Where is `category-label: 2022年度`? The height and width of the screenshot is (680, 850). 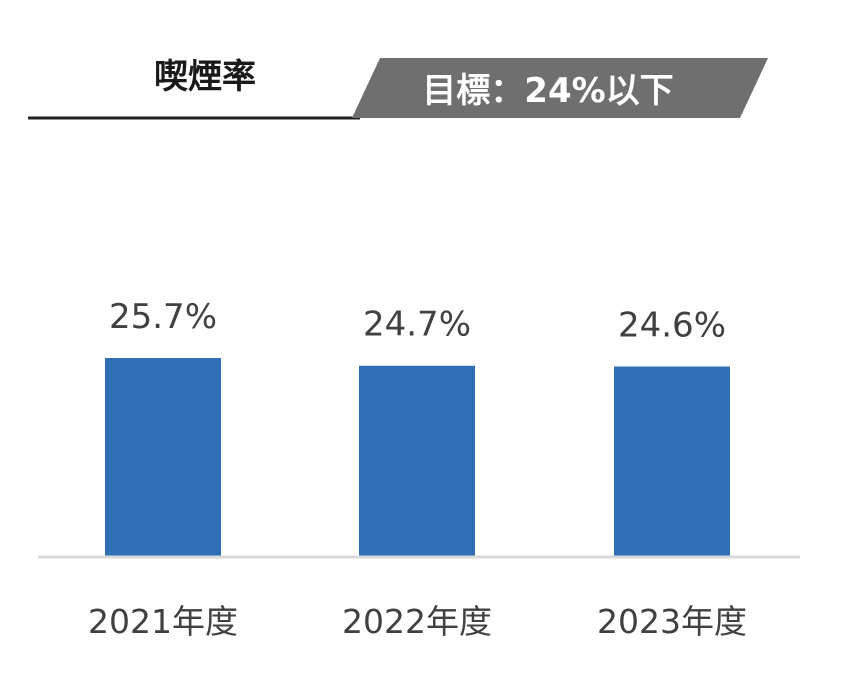 category-label: 2022年度 is located at coordinates (417, 621).